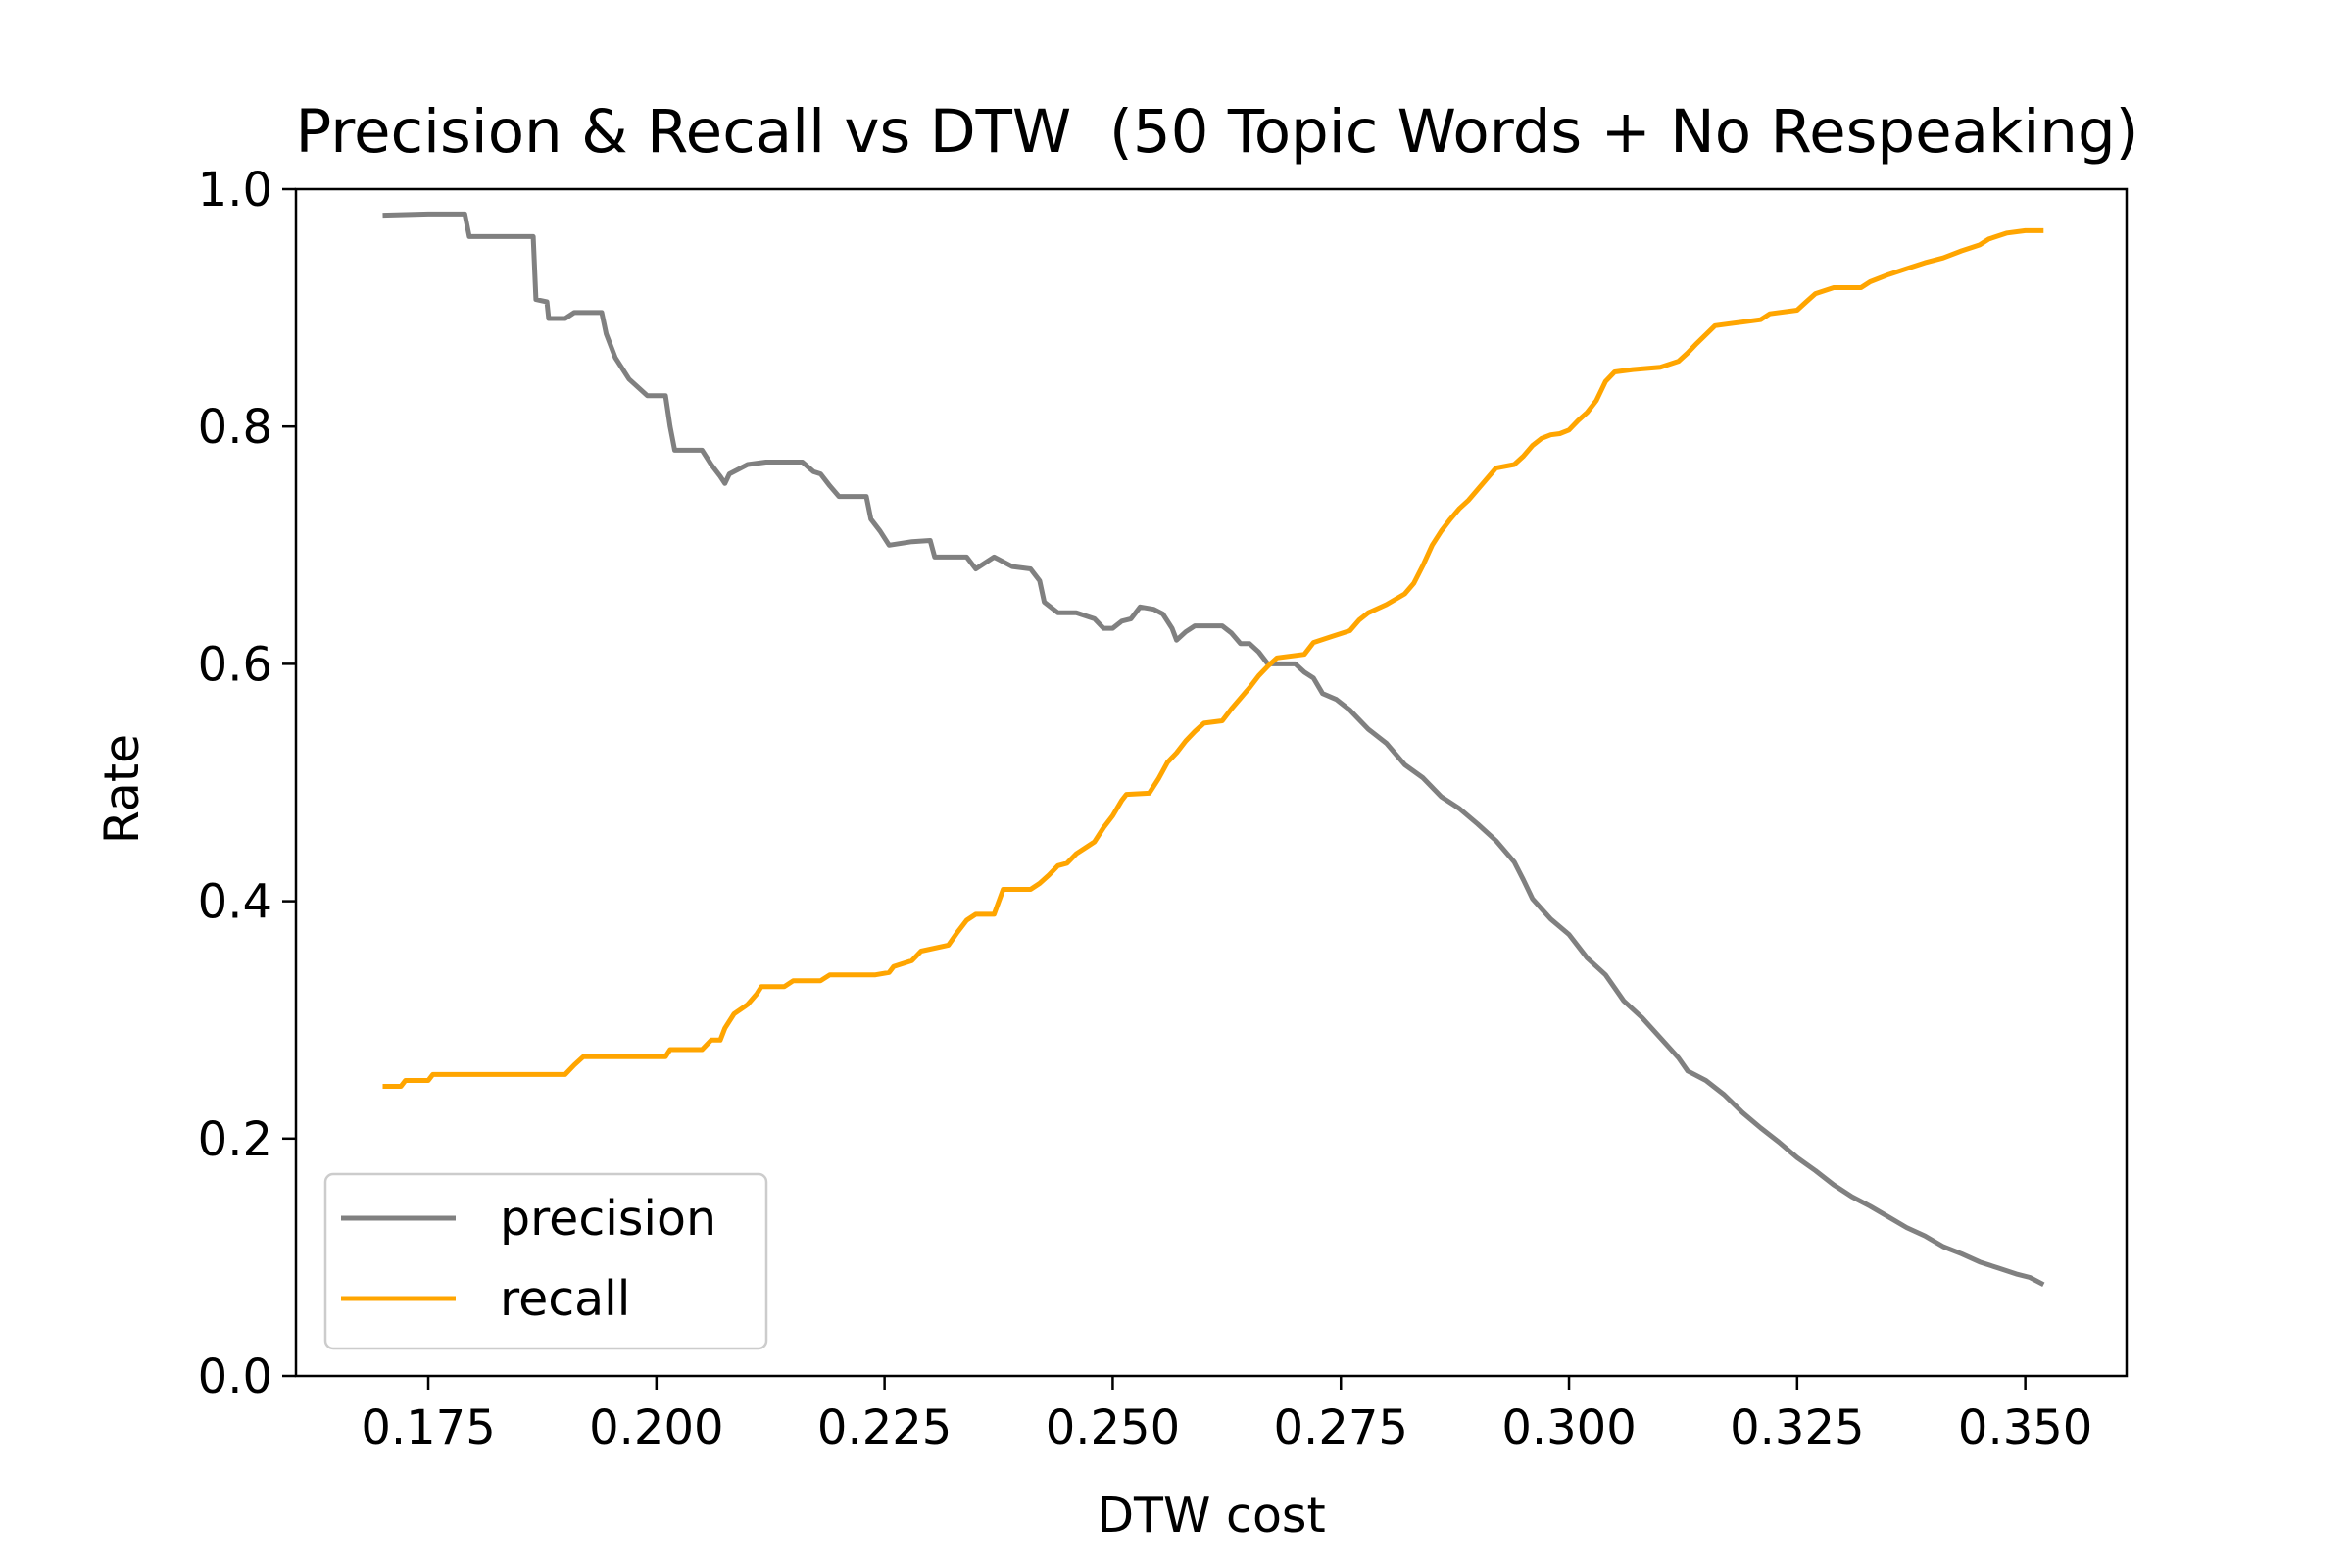  Describe the element at coordinates (235, 902) in the screenshot. I see `y-tick-label: 0.4` at that location.